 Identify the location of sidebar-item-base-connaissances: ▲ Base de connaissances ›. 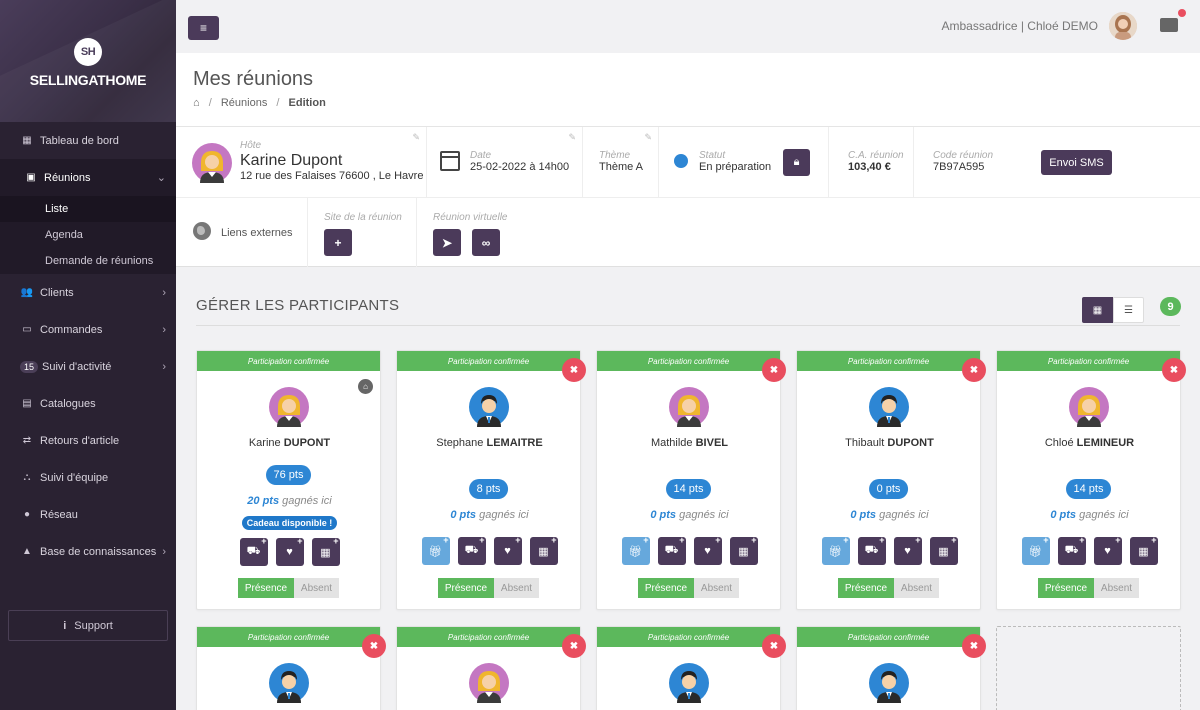
(88, 551).